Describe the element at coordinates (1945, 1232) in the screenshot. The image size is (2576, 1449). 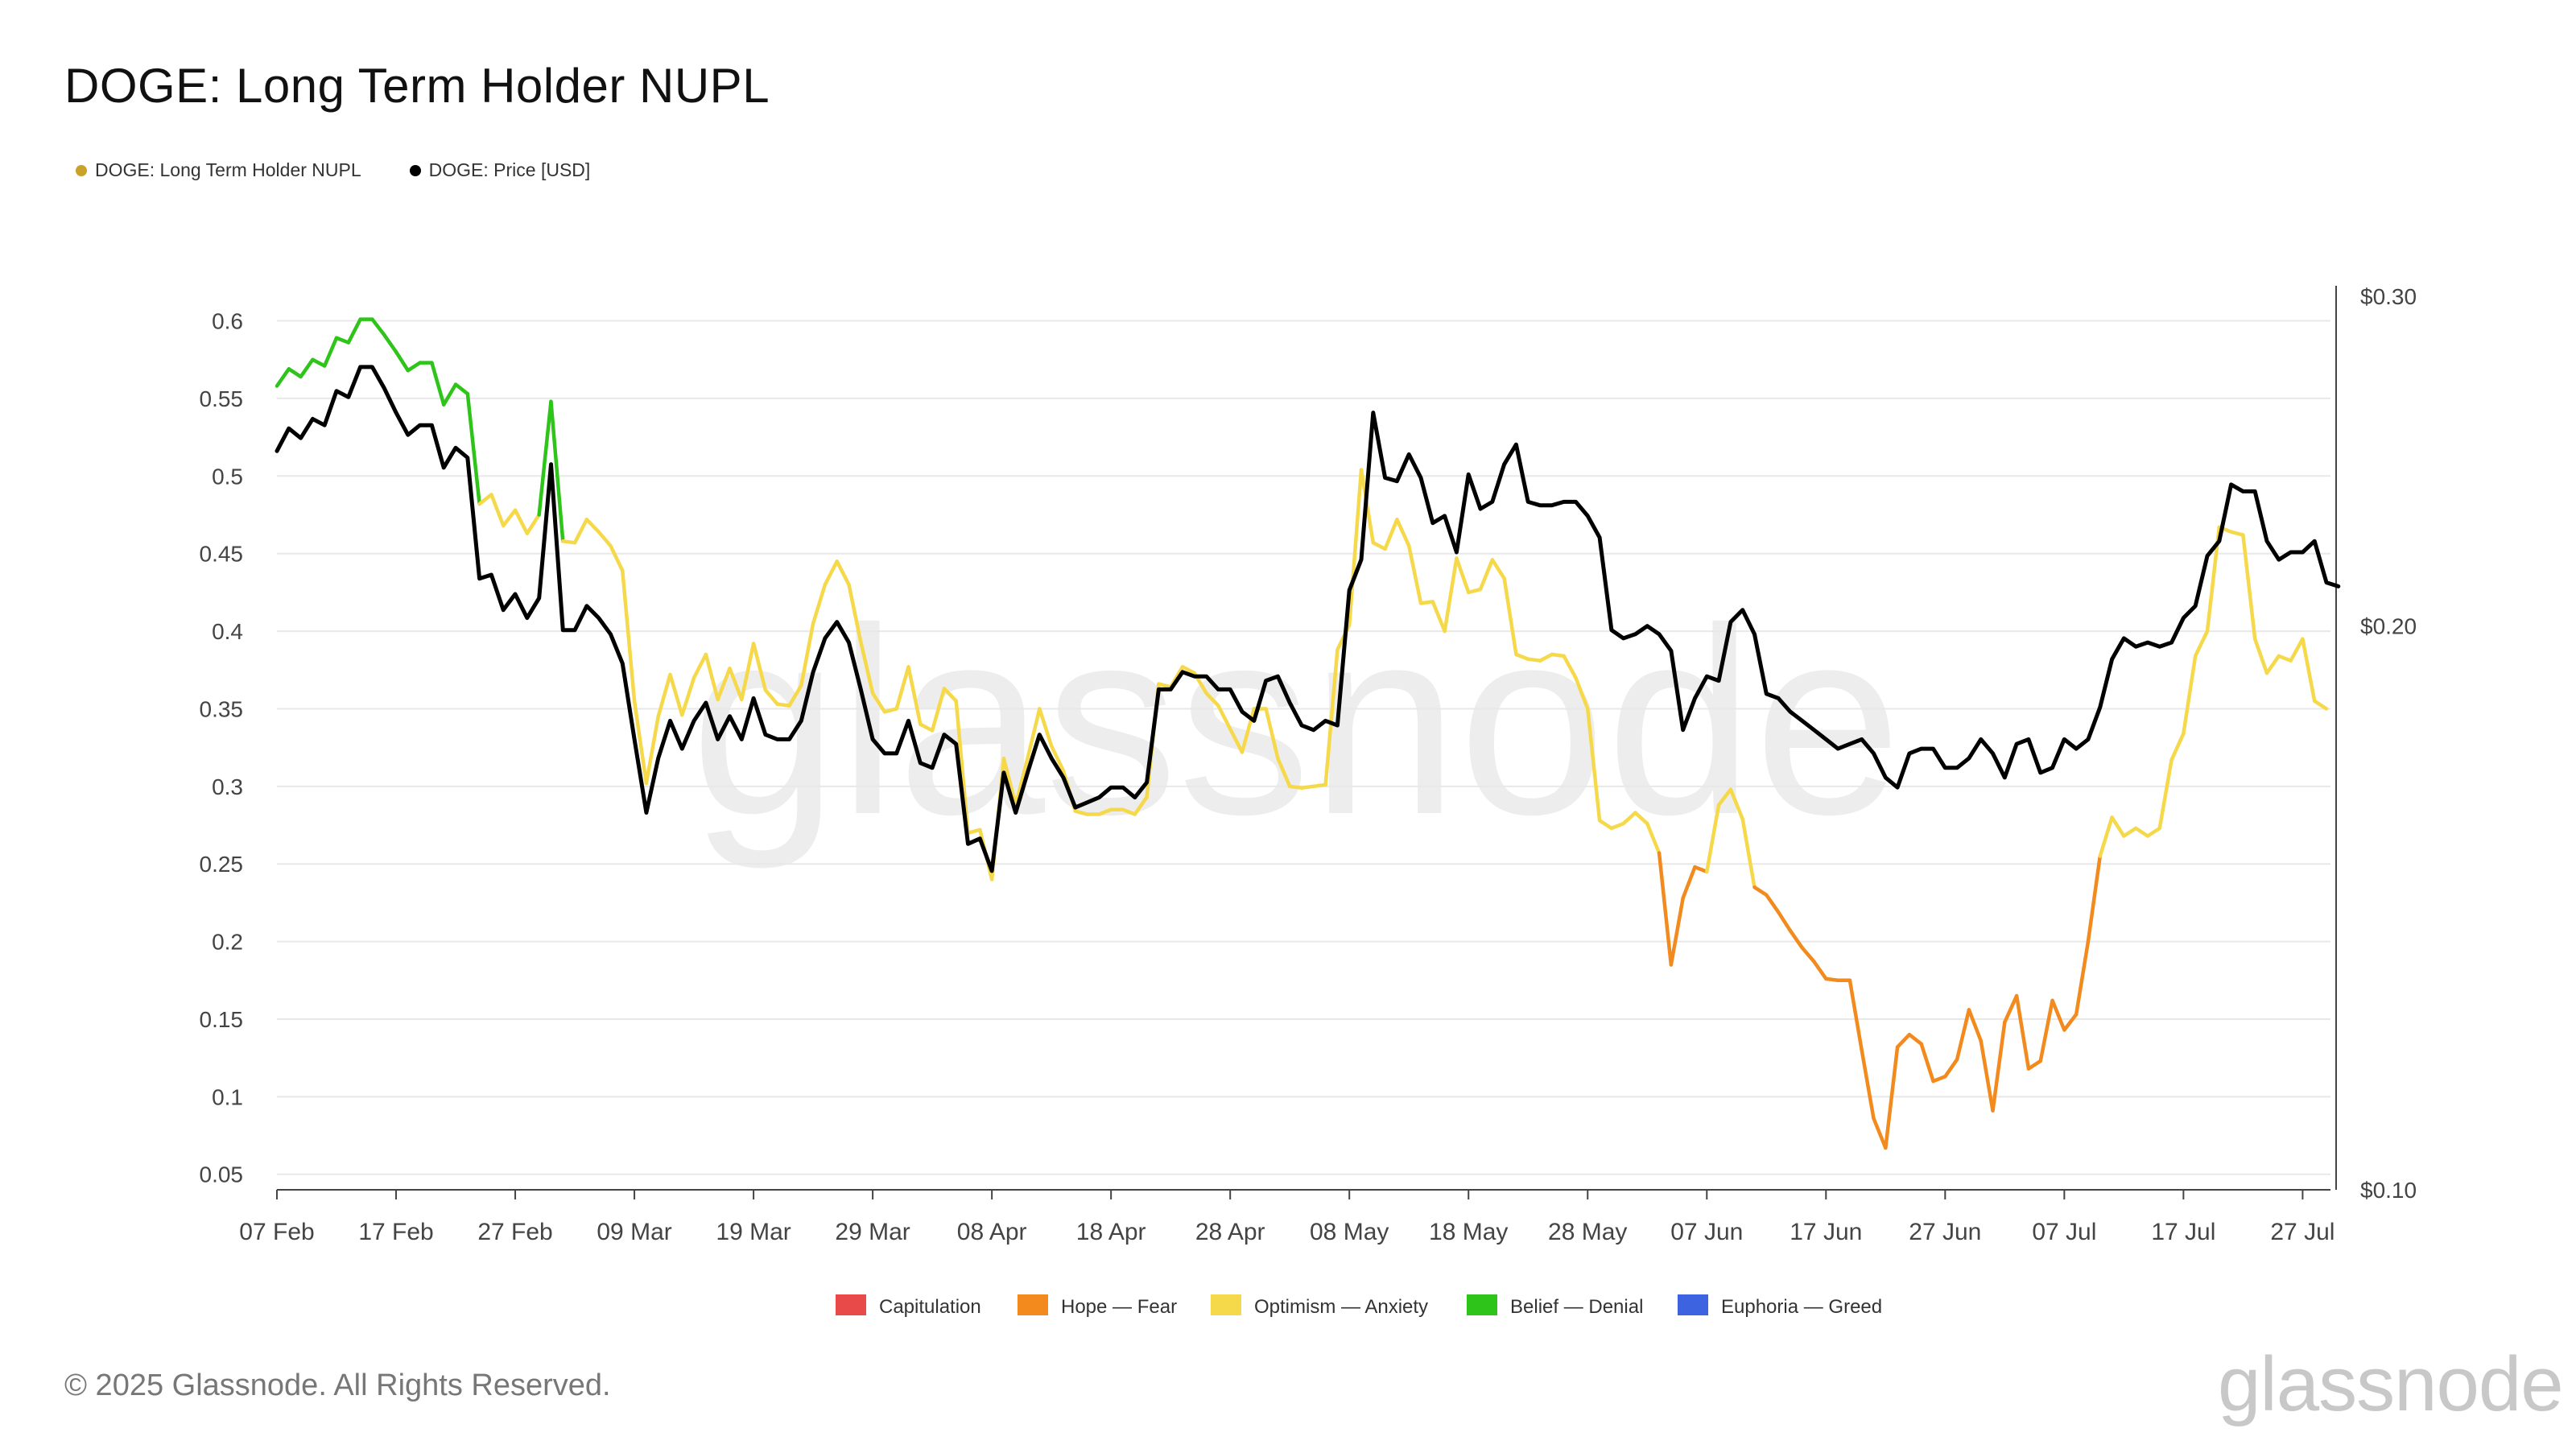
I see `x-tick-label: 27 Jun` at that location.